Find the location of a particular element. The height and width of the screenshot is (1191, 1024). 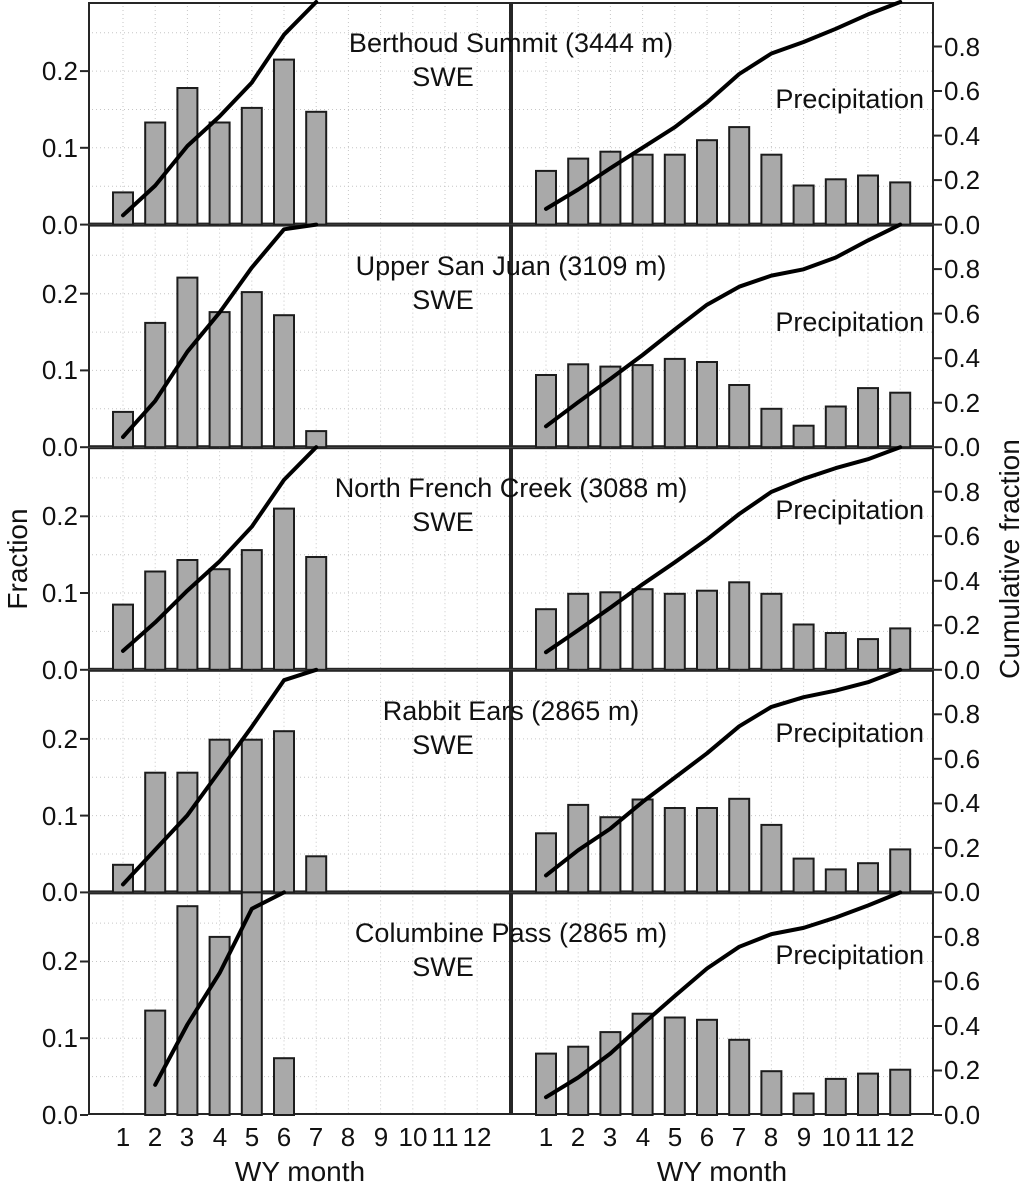

x-axis-tick-label: 11 is located at coordinates (868, 1137).